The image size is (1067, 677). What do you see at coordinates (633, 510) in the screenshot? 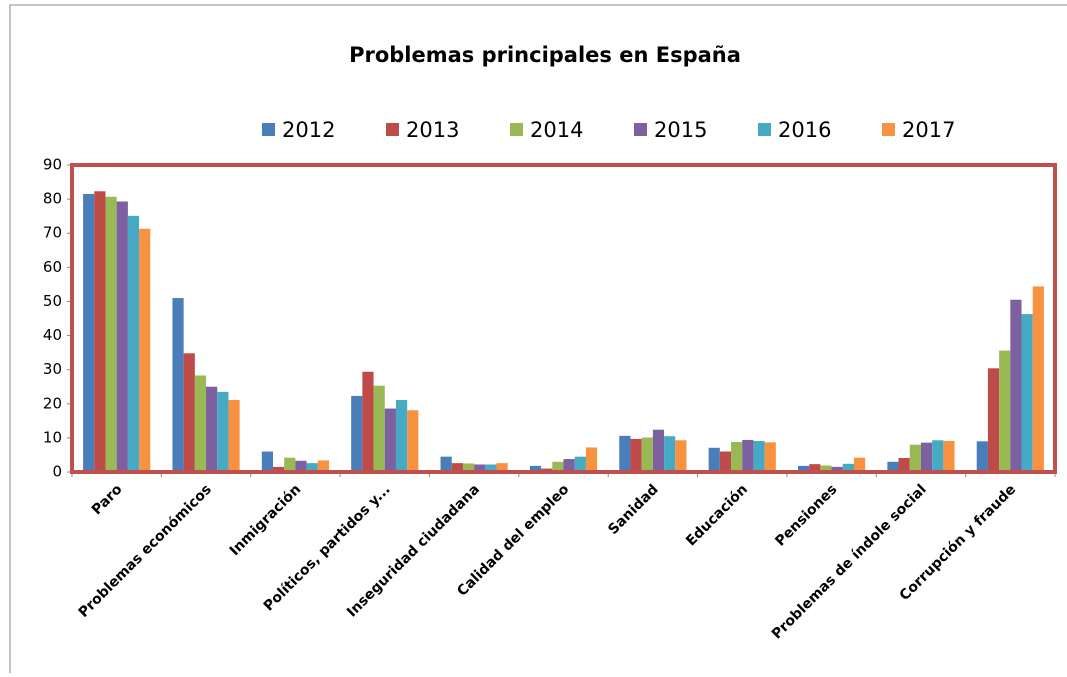
I see `x-tick-label: Sanidad` at bounding box center [633, 510].